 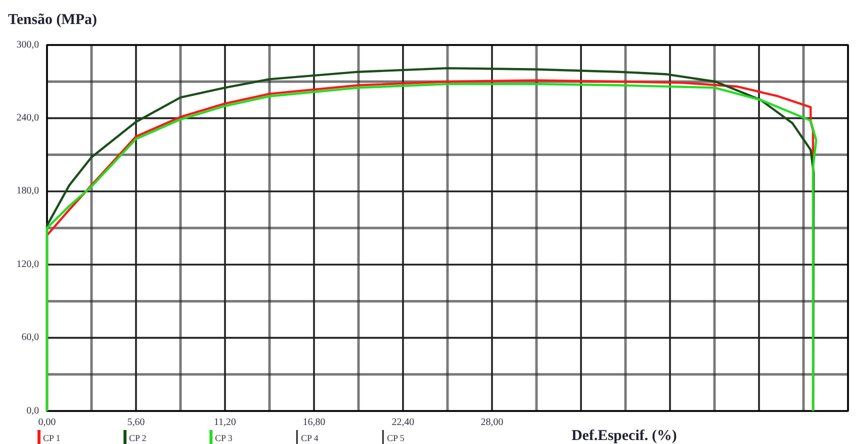 I want to click on x-tick-label: 5,60, so click(x=136, y=422).